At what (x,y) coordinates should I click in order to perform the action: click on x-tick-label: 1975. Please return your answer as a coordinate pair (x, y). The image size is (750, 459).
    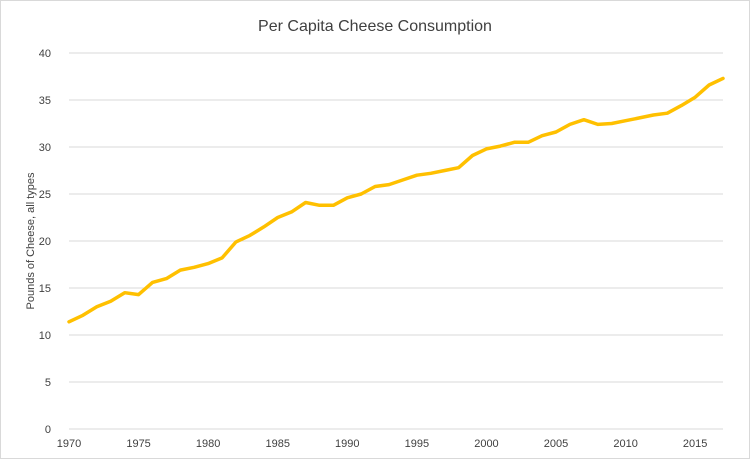
    Looking at the image, I should click on (138, 444).